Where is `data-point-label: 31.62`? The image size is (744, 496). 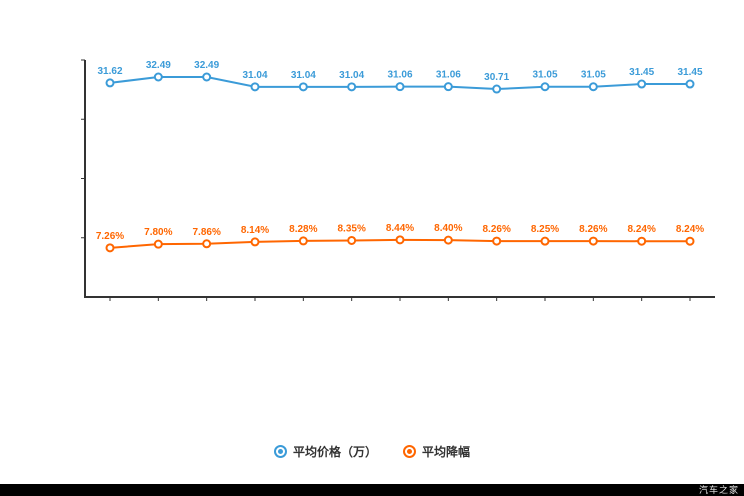 data-point-label: 31.62 is located at coordinates (109, 71).